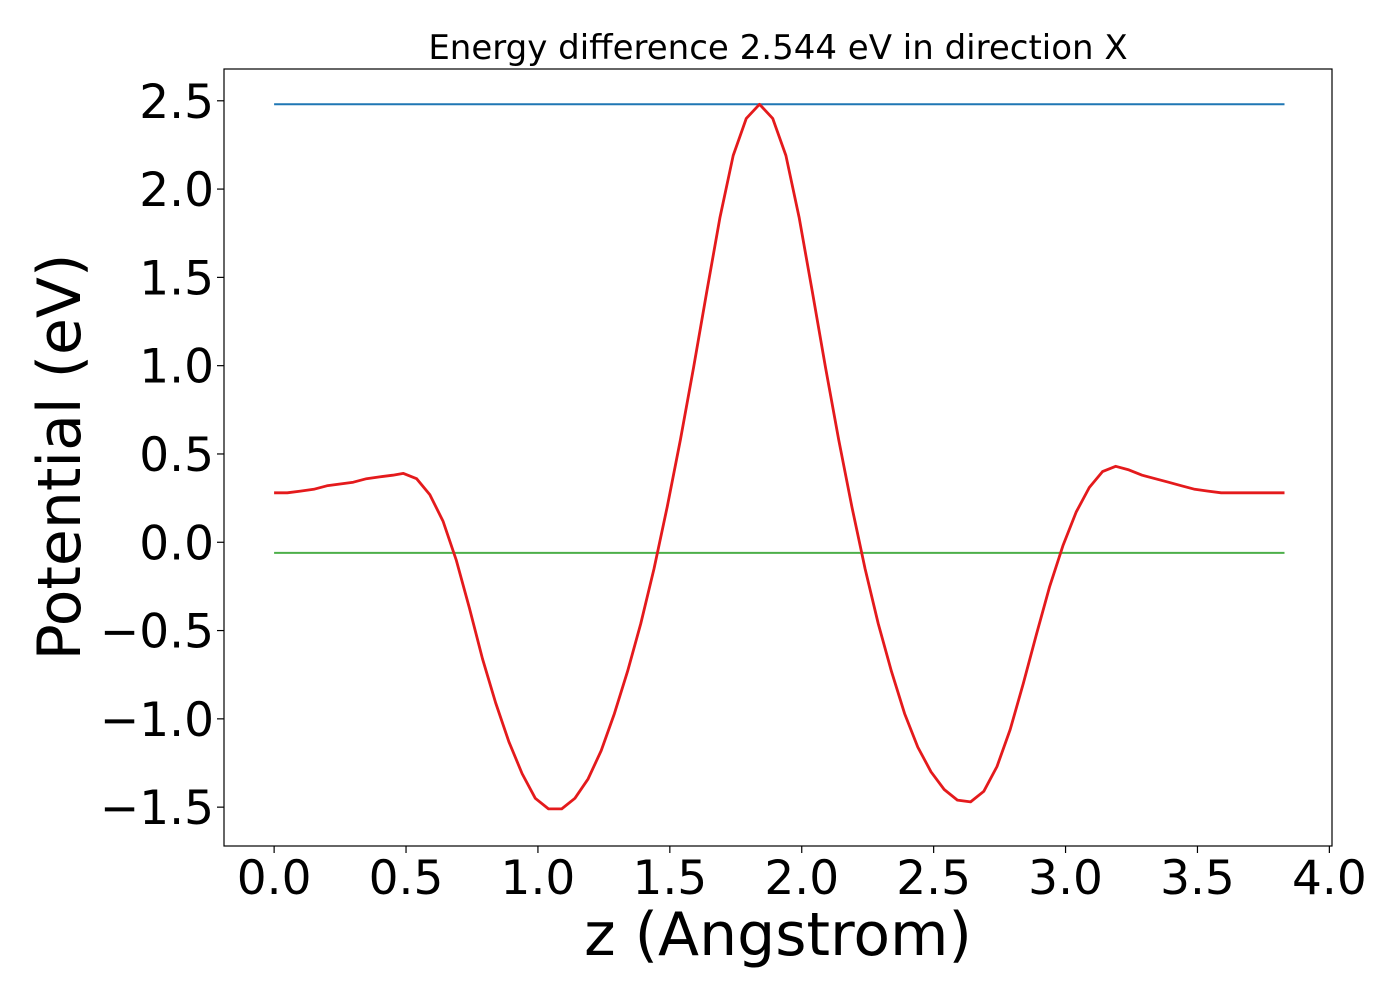 Image resolution: width=1400 pixels, height=1000 pixels. Describe the element at coordinates (176, 367) in the screenshot. I see `y-tick-label: 1.0` at that location.